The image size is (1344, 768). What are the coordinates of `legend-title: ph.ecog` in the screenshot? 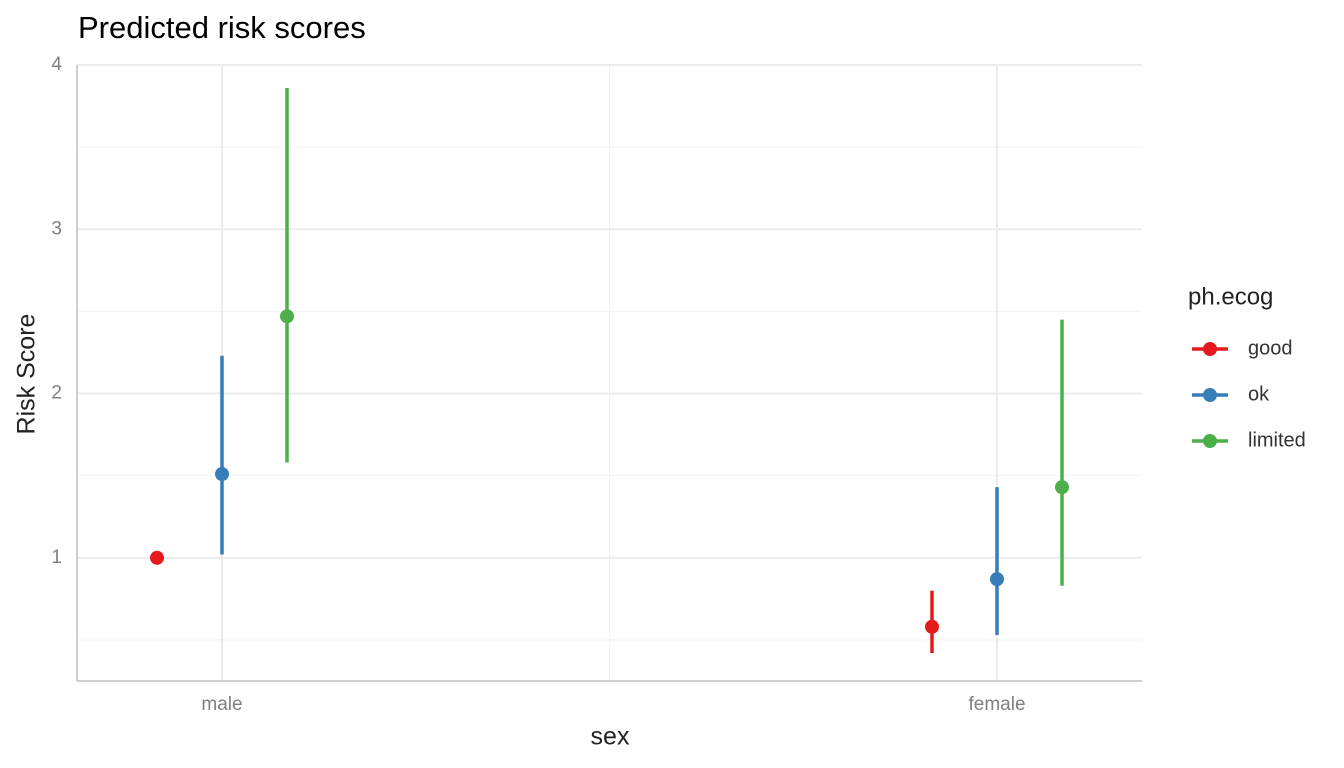 It's located at (1230, 296).